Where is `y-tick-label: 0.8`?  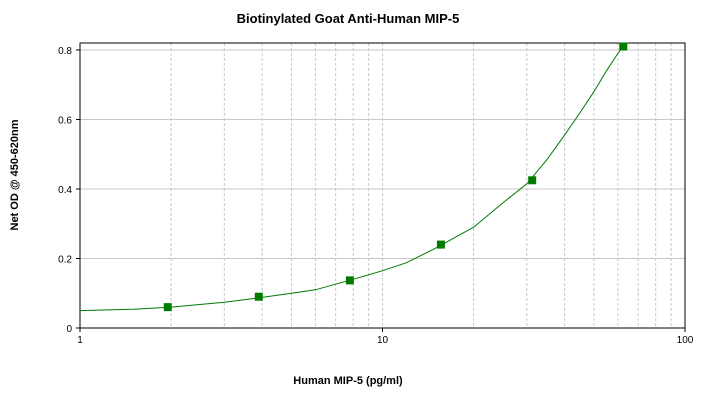 y-tick-label: 0.8 is located at coordinates (65, 51).